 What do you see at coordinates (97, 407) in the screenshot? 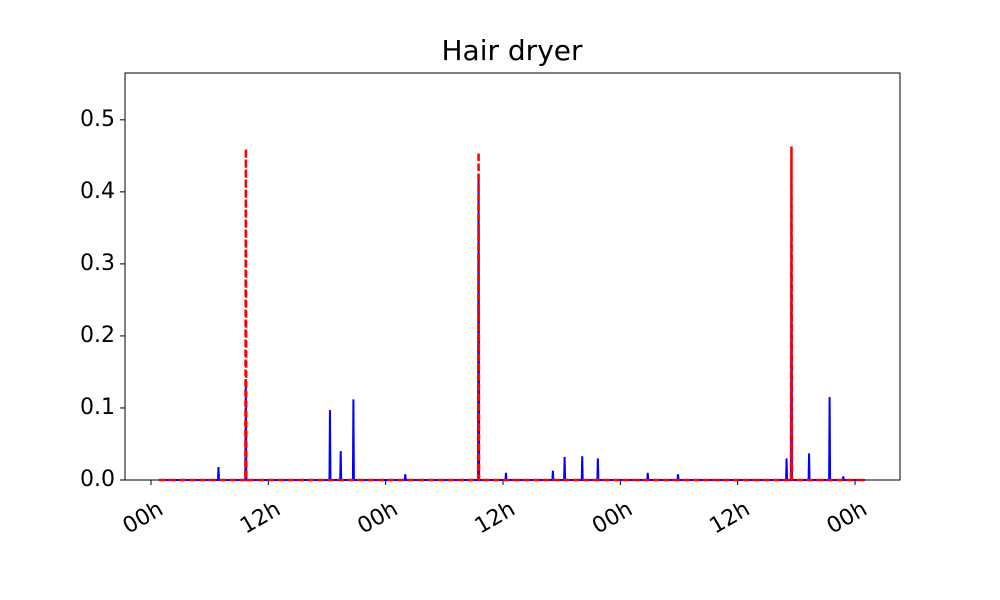
I see `y-tick-label: 0.1` at bounding box center [97, 407].